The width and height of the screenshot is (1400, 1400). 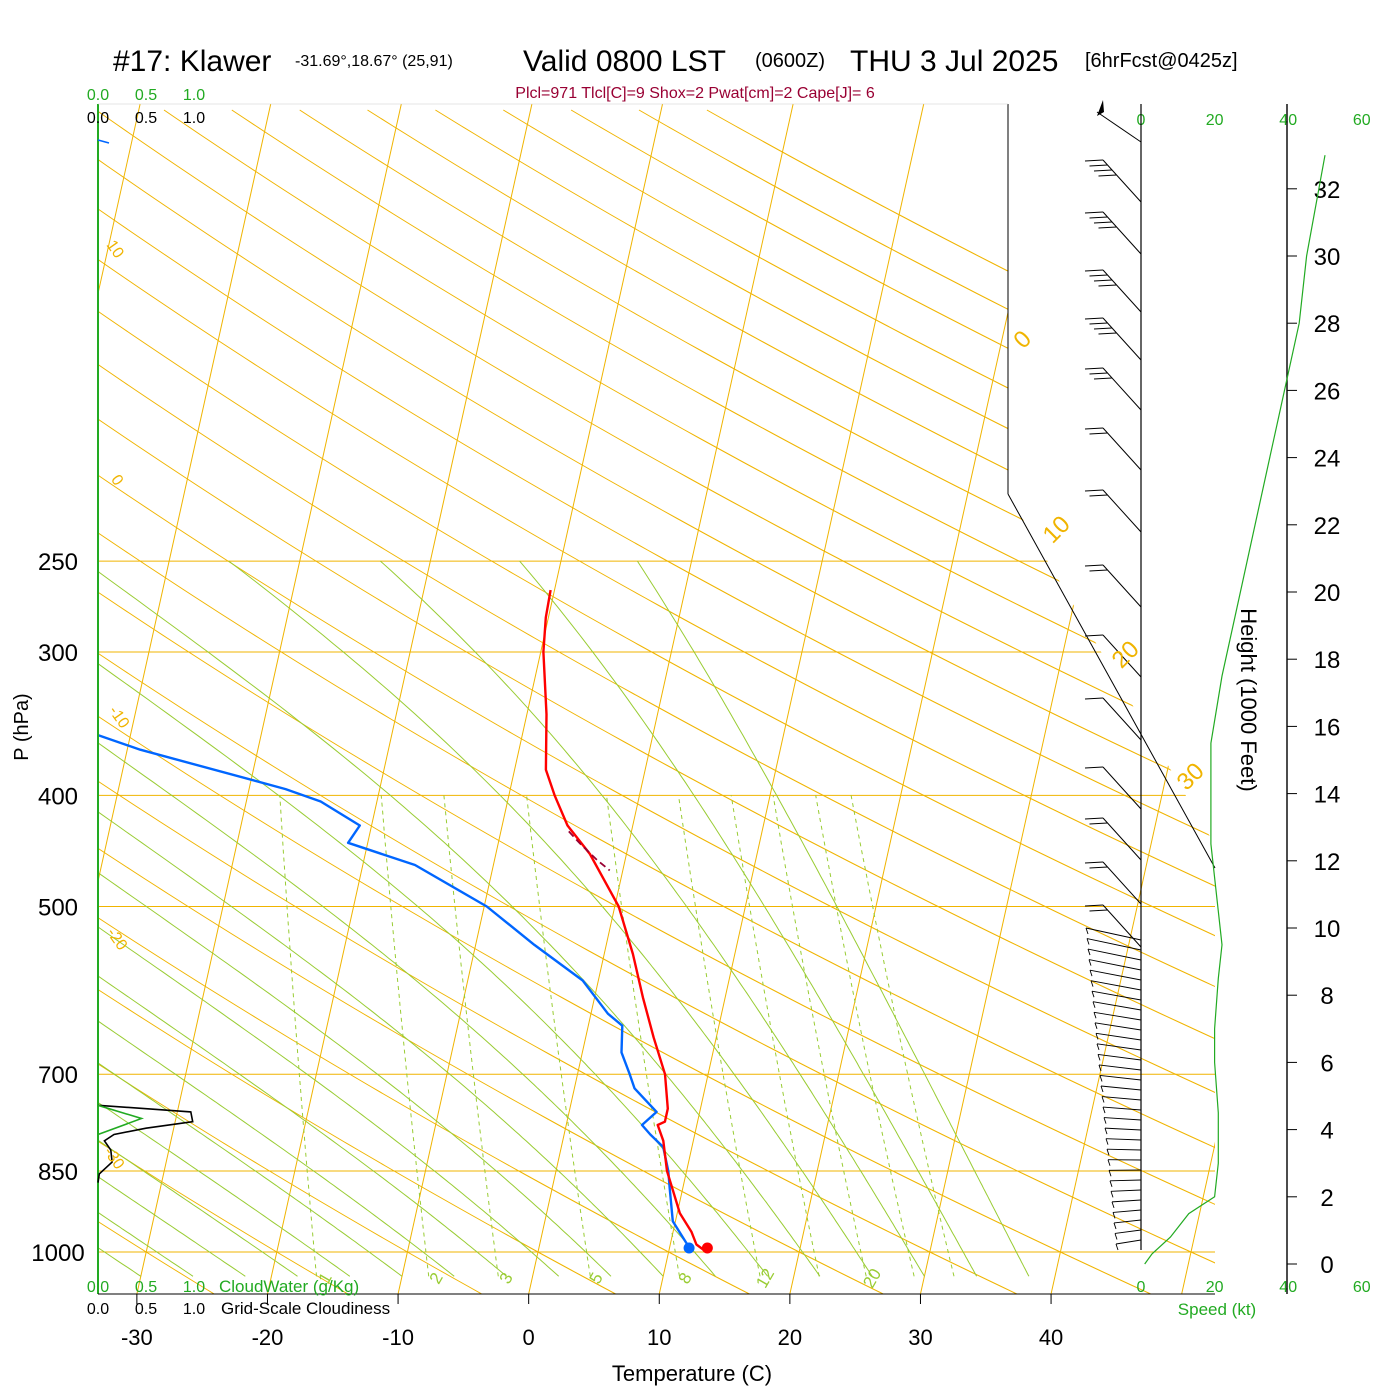 I want to click on temperature-profile-line, so click(x=625, y=921).